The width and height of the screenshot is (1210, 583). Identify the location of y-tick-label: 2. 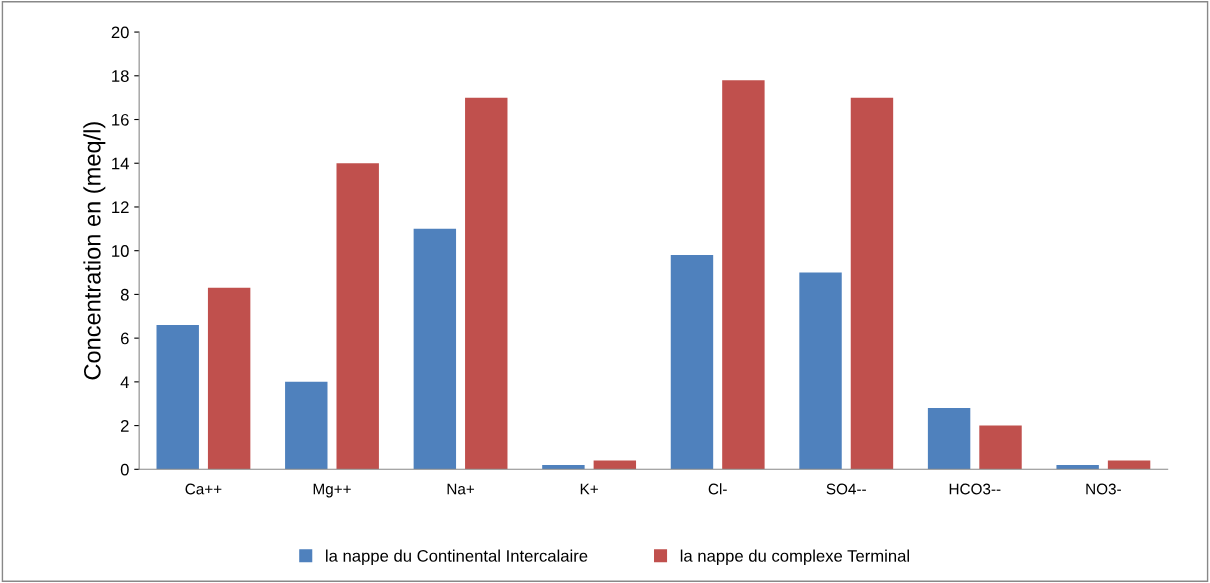
(125, 425).